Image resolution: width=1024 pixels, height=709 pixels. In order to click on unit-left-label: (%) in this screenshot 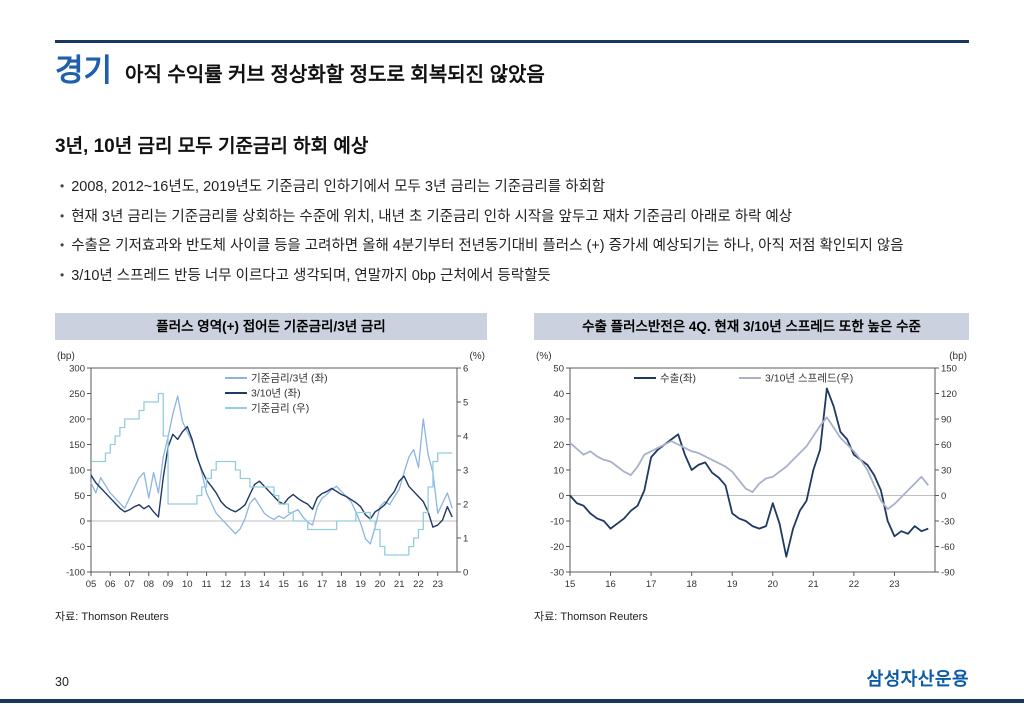, I will do `click(544, 356)`.